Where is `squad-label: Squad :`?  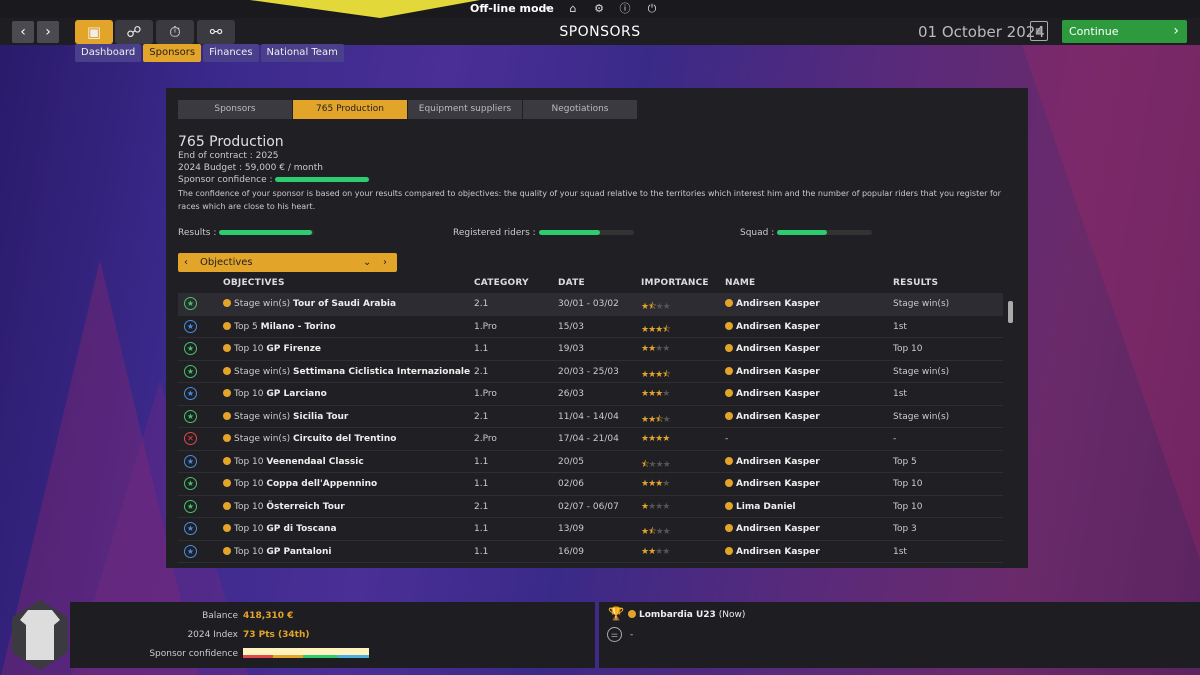 squad-label: Squad : is located at coordinates (757, 233).